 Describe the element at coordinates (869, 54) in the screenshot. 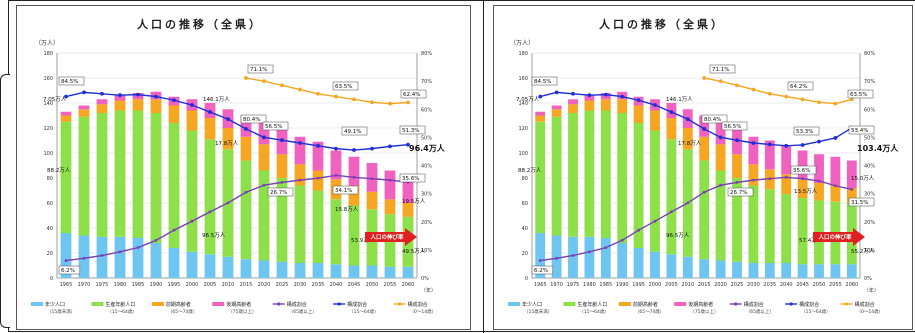

I see `y2-tick-label: 80%` at that location.